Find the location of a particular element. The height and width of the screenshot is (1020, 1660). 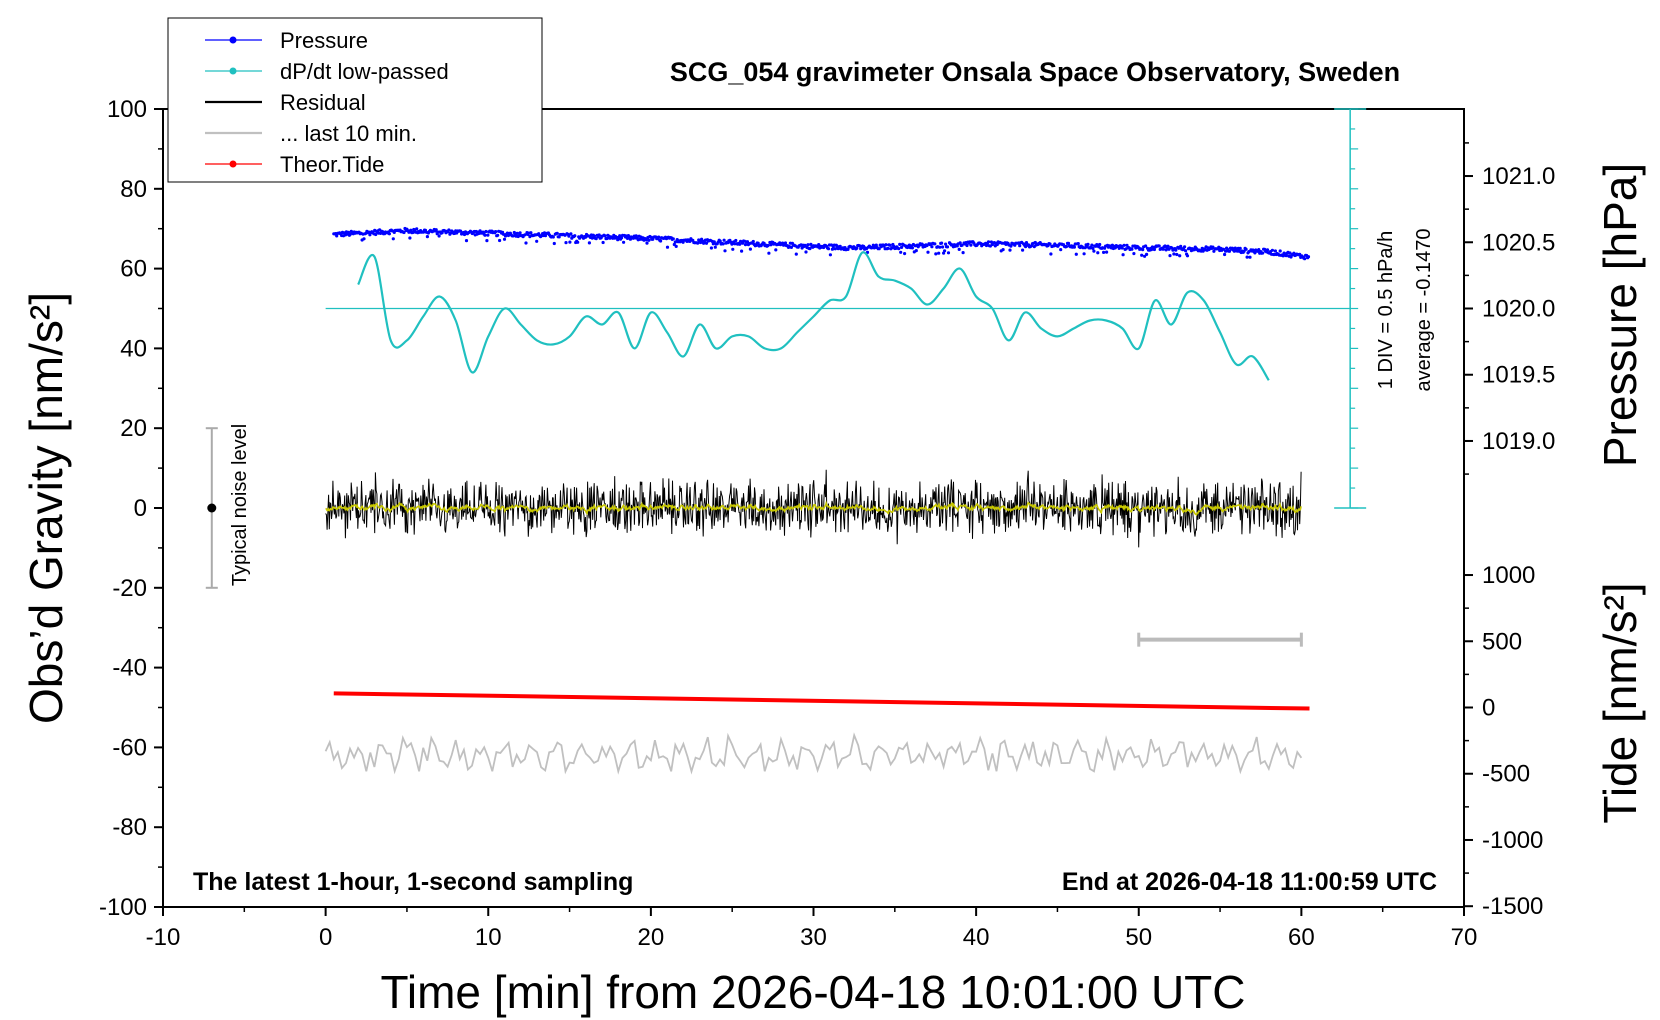

legend-label: ... last 10 min. is located at coordinates (348, 133).